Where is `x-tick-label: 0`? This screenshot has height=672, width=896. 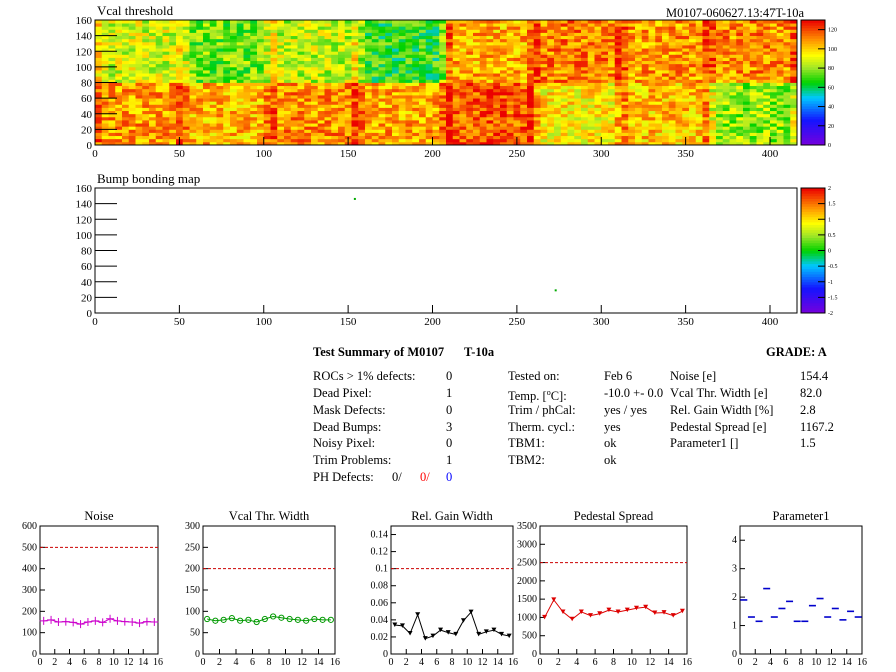
x-tick-label: 0 is located at coordinates (391, 662).